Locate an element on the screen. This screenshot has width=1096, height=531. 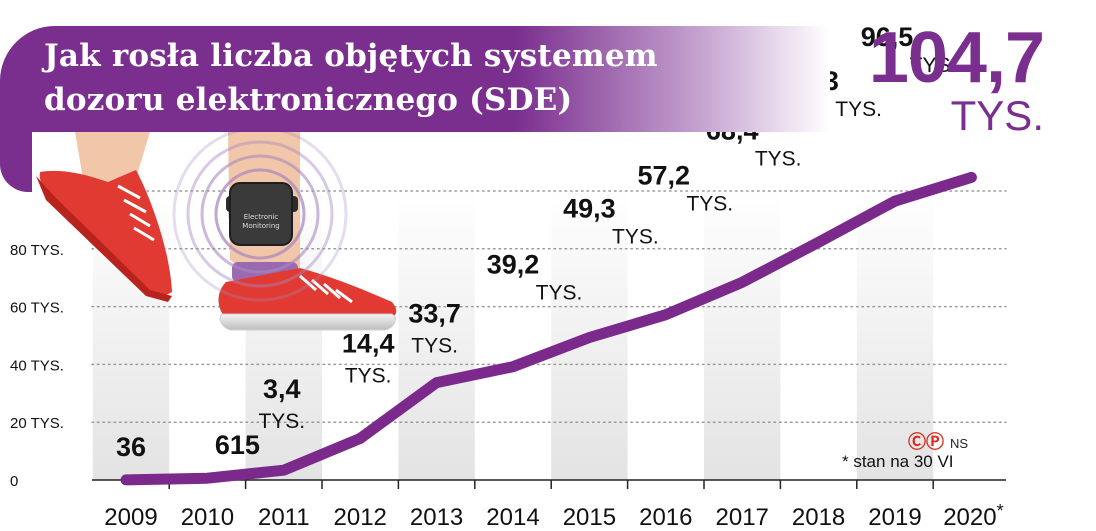
y-tick-label: 40 TYS. is located at coordinates (37, 365).